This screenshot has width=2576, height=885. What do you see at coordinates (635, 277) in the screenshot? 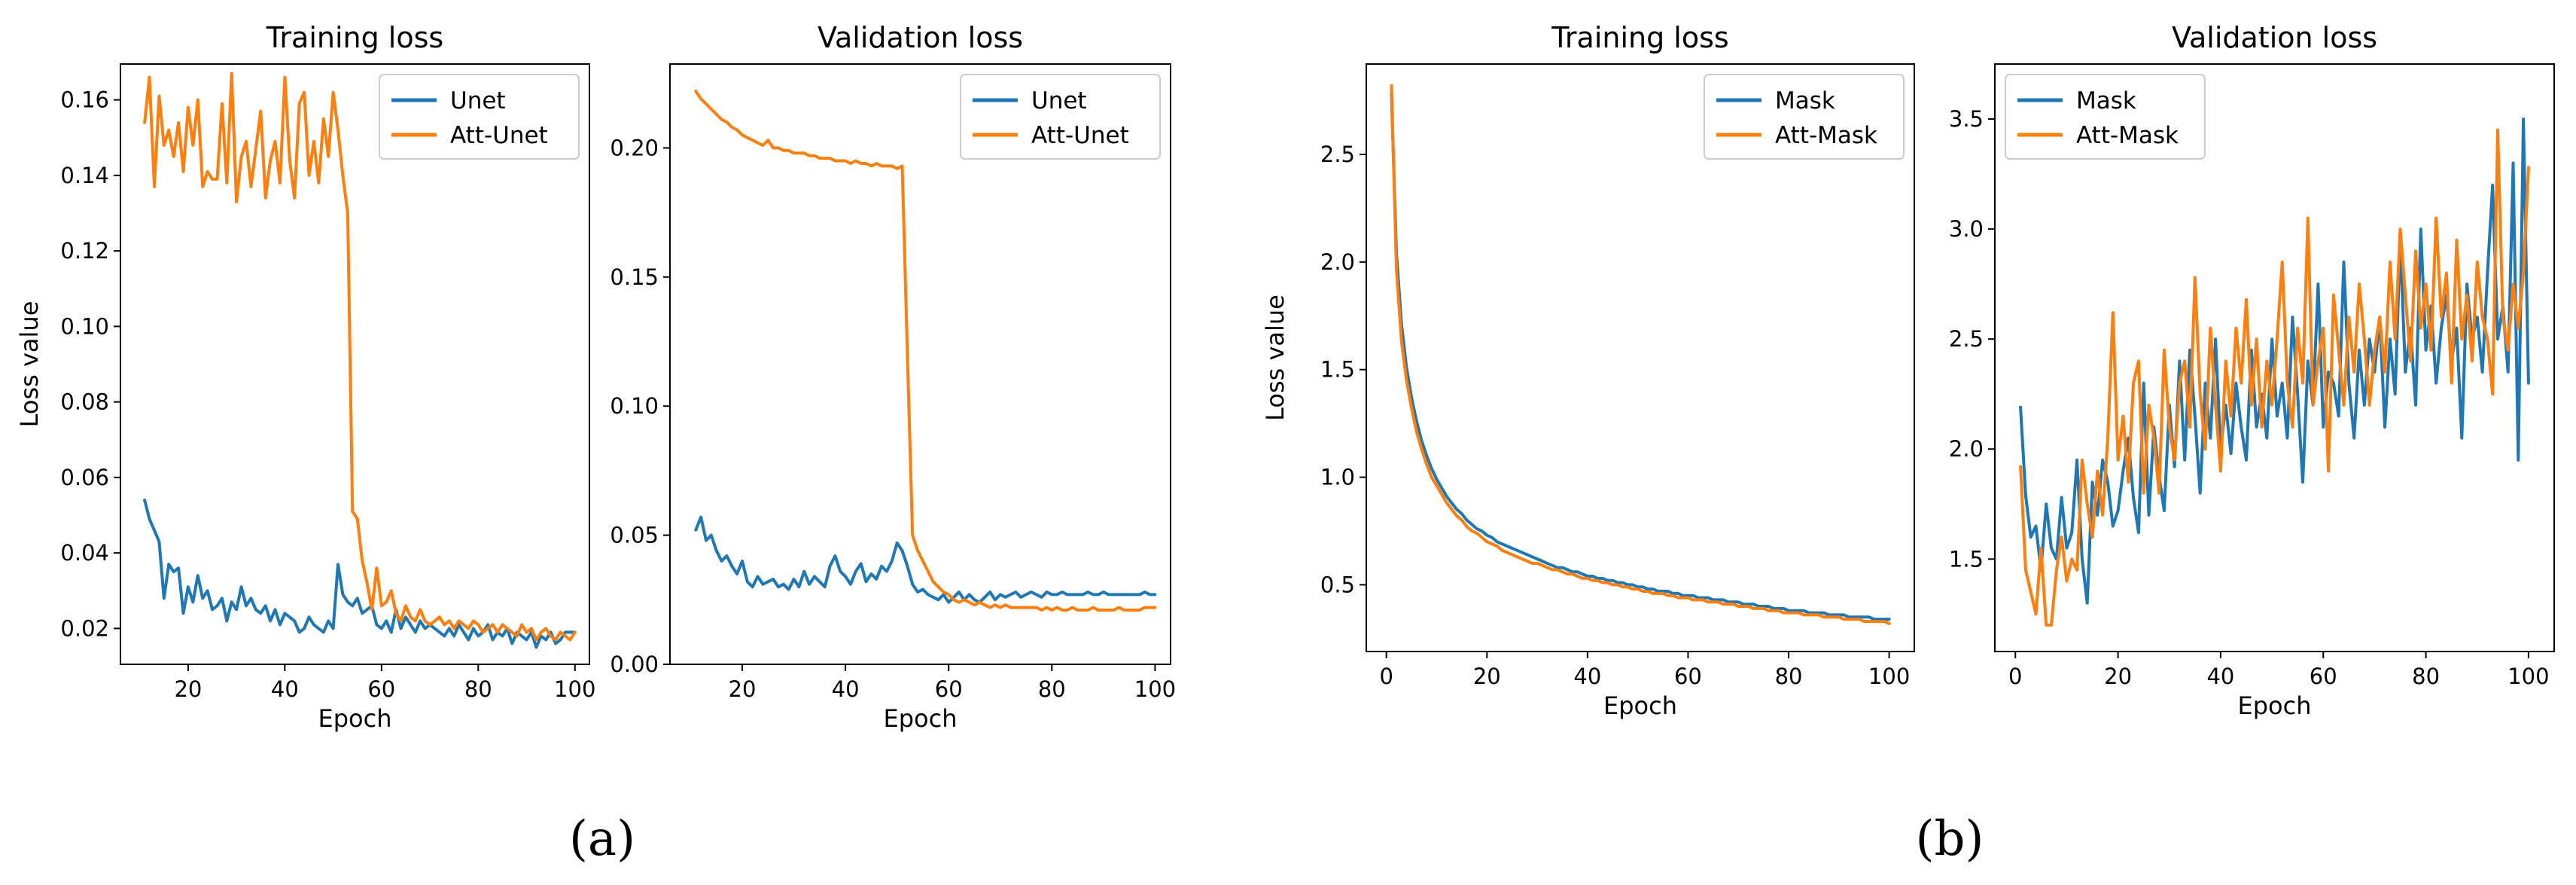
I see `y-tick-label: 0.15` at bounding box center [635, 277].